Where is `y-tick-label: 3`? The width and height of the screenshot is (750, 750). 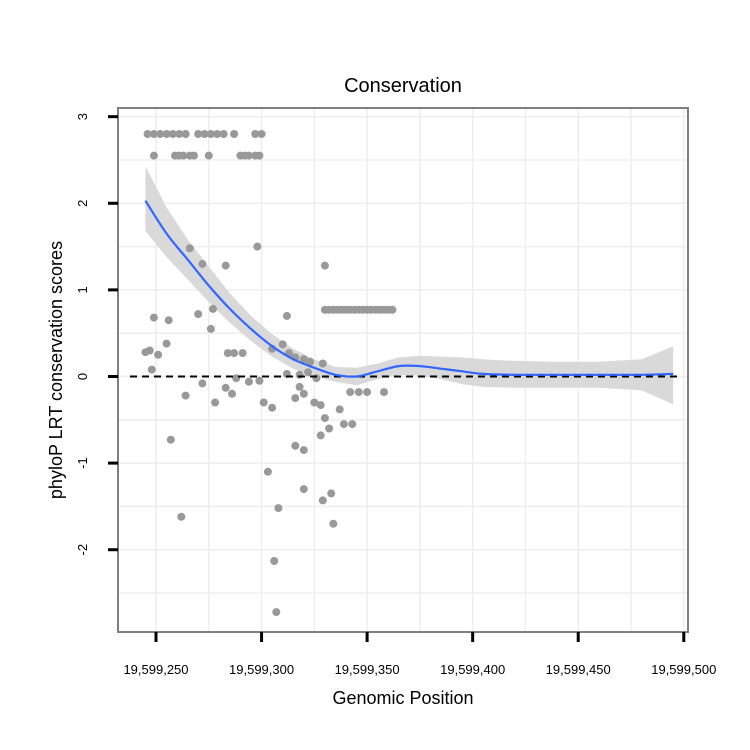
y-tick-label: 3 is located at coordinates (82, 116).